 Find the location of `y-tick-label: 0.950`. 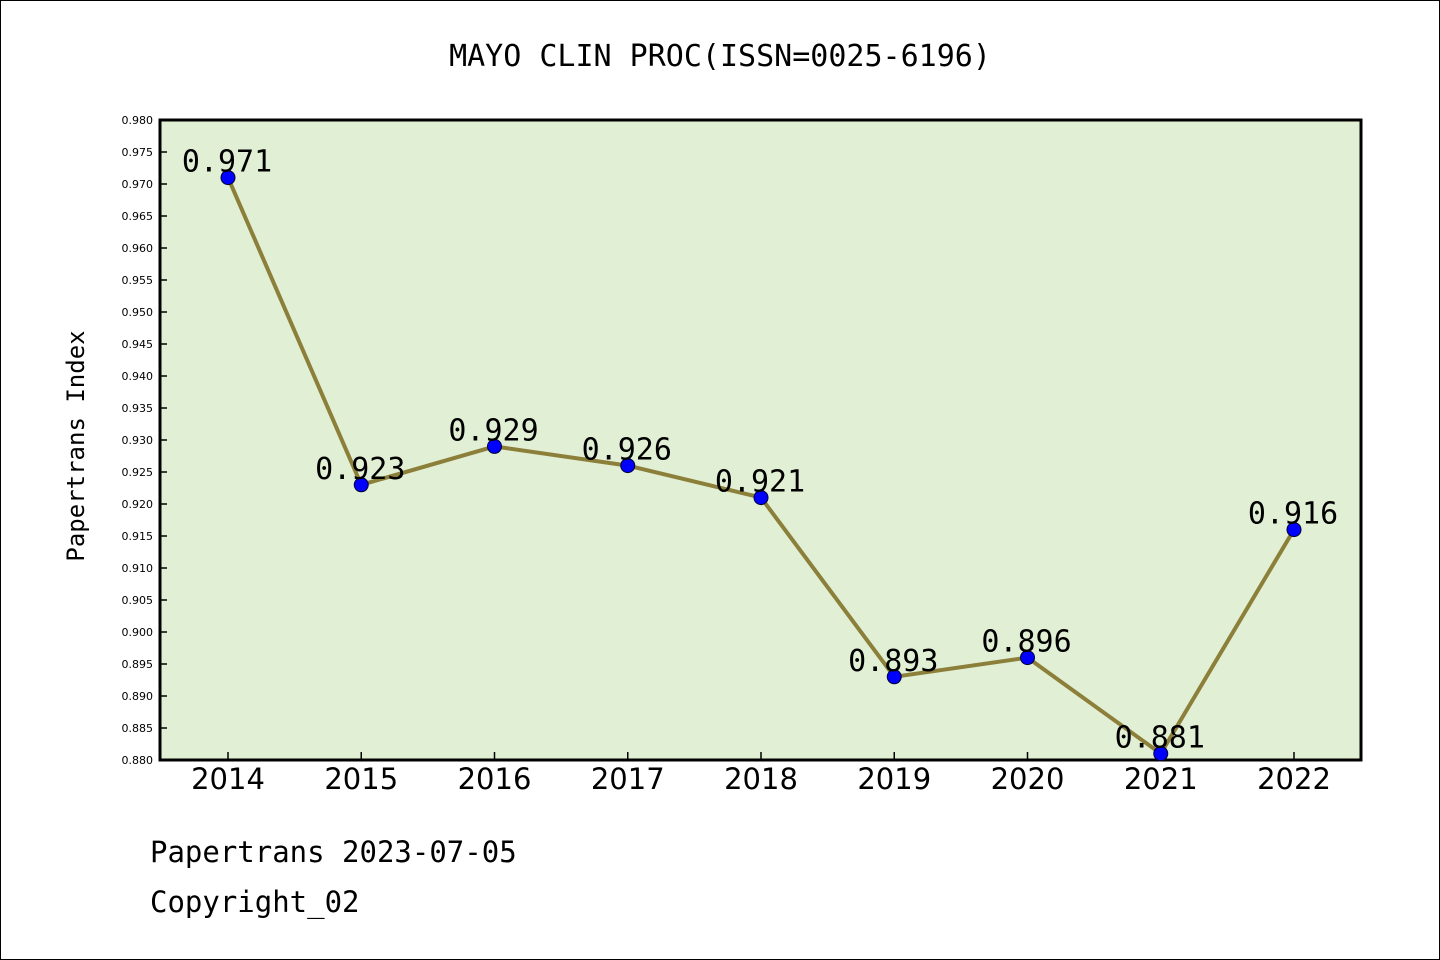

y-tick-label: 0.950 is located at coordinates (138, 312).